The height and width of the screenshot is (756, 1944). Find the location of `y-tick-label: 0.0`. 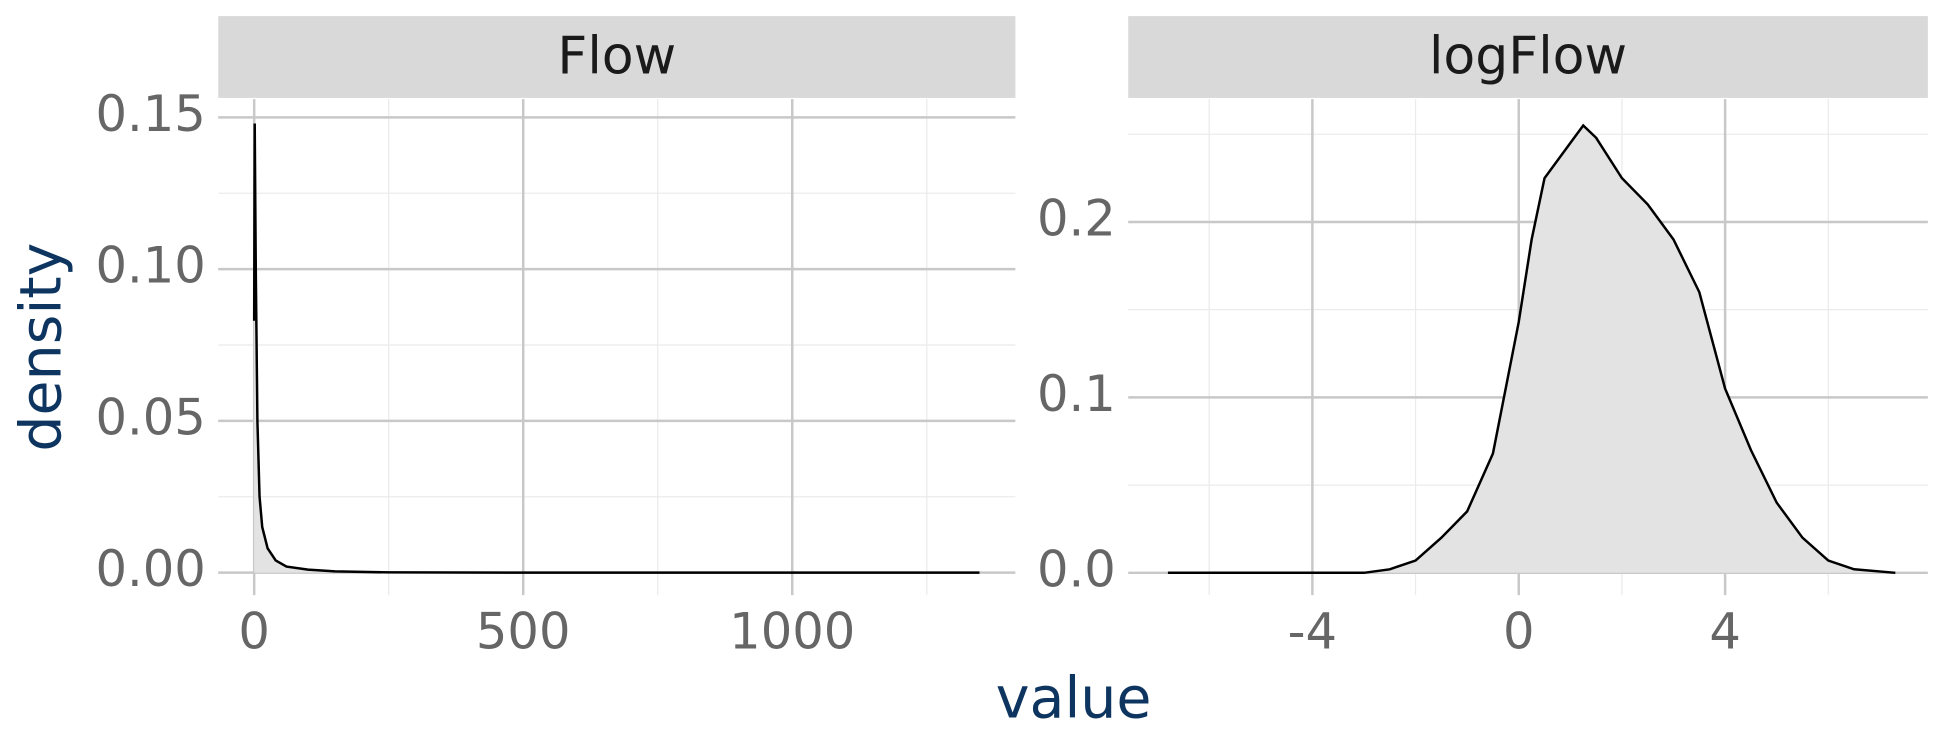

y-tick-label: 0.0 is located at coordinates (1076, 569).